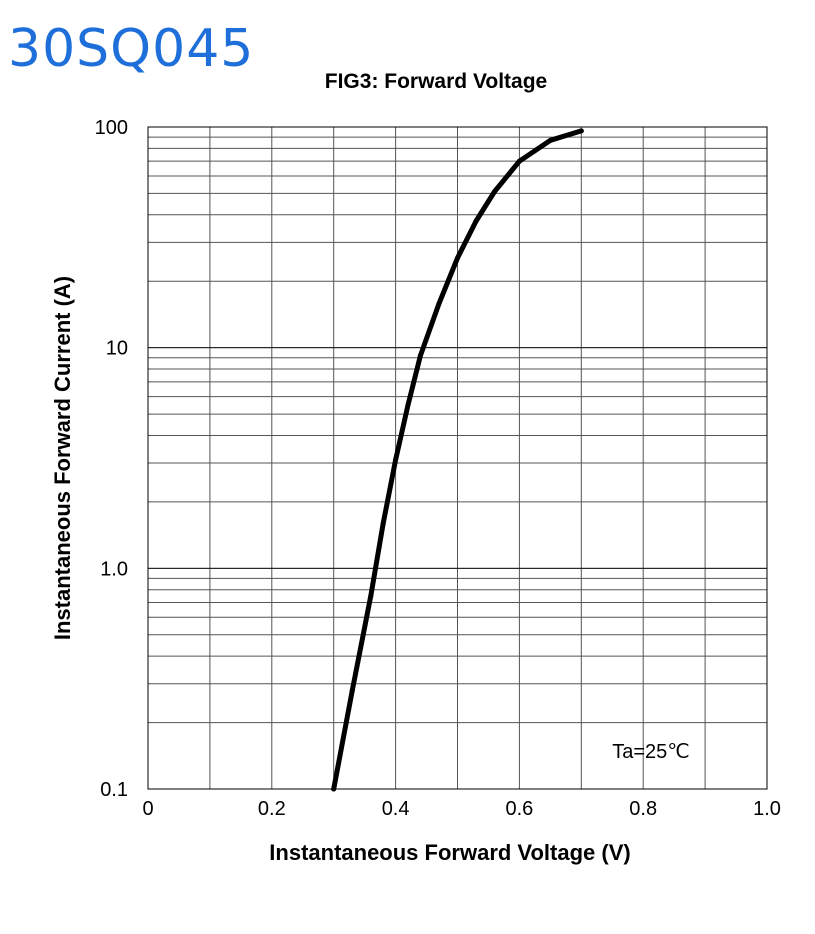  I want to click on handwritten-part-number: 30SQ045, so click(131, 49).